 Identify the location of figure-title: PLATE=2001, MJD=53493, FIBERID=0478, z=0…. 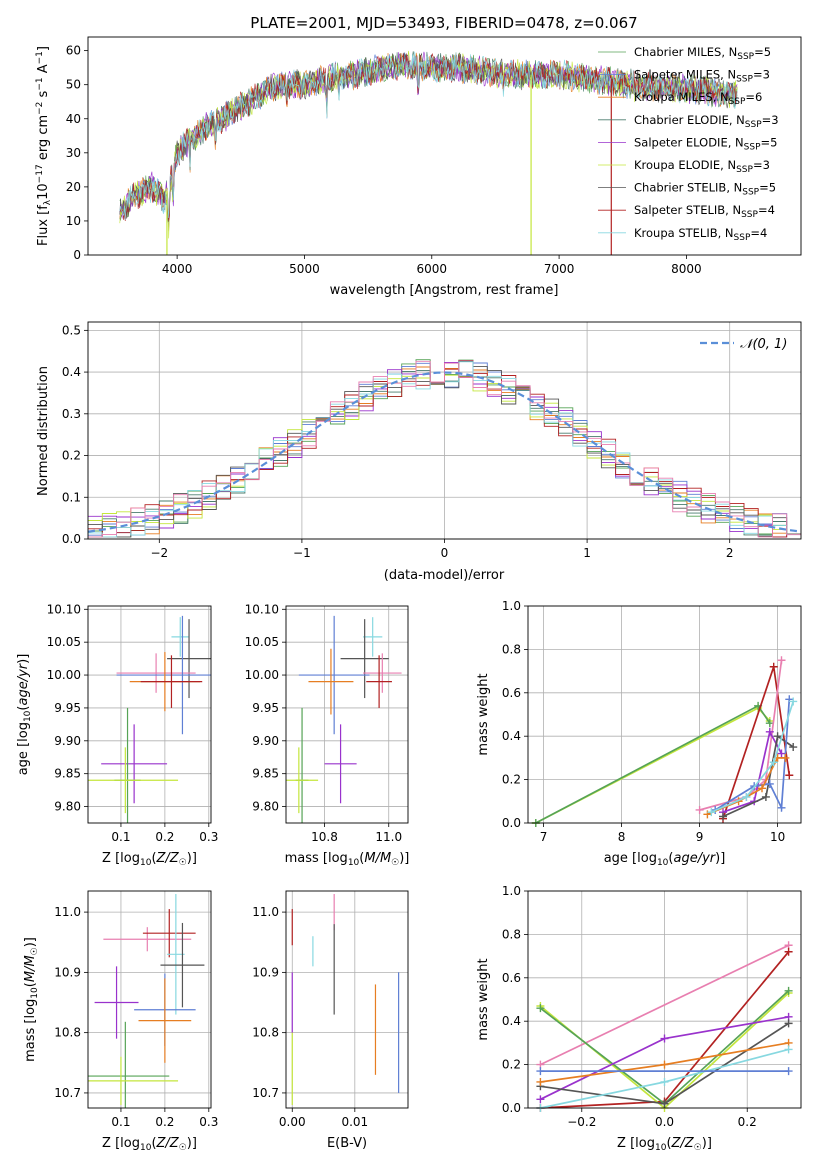
(443, 23).